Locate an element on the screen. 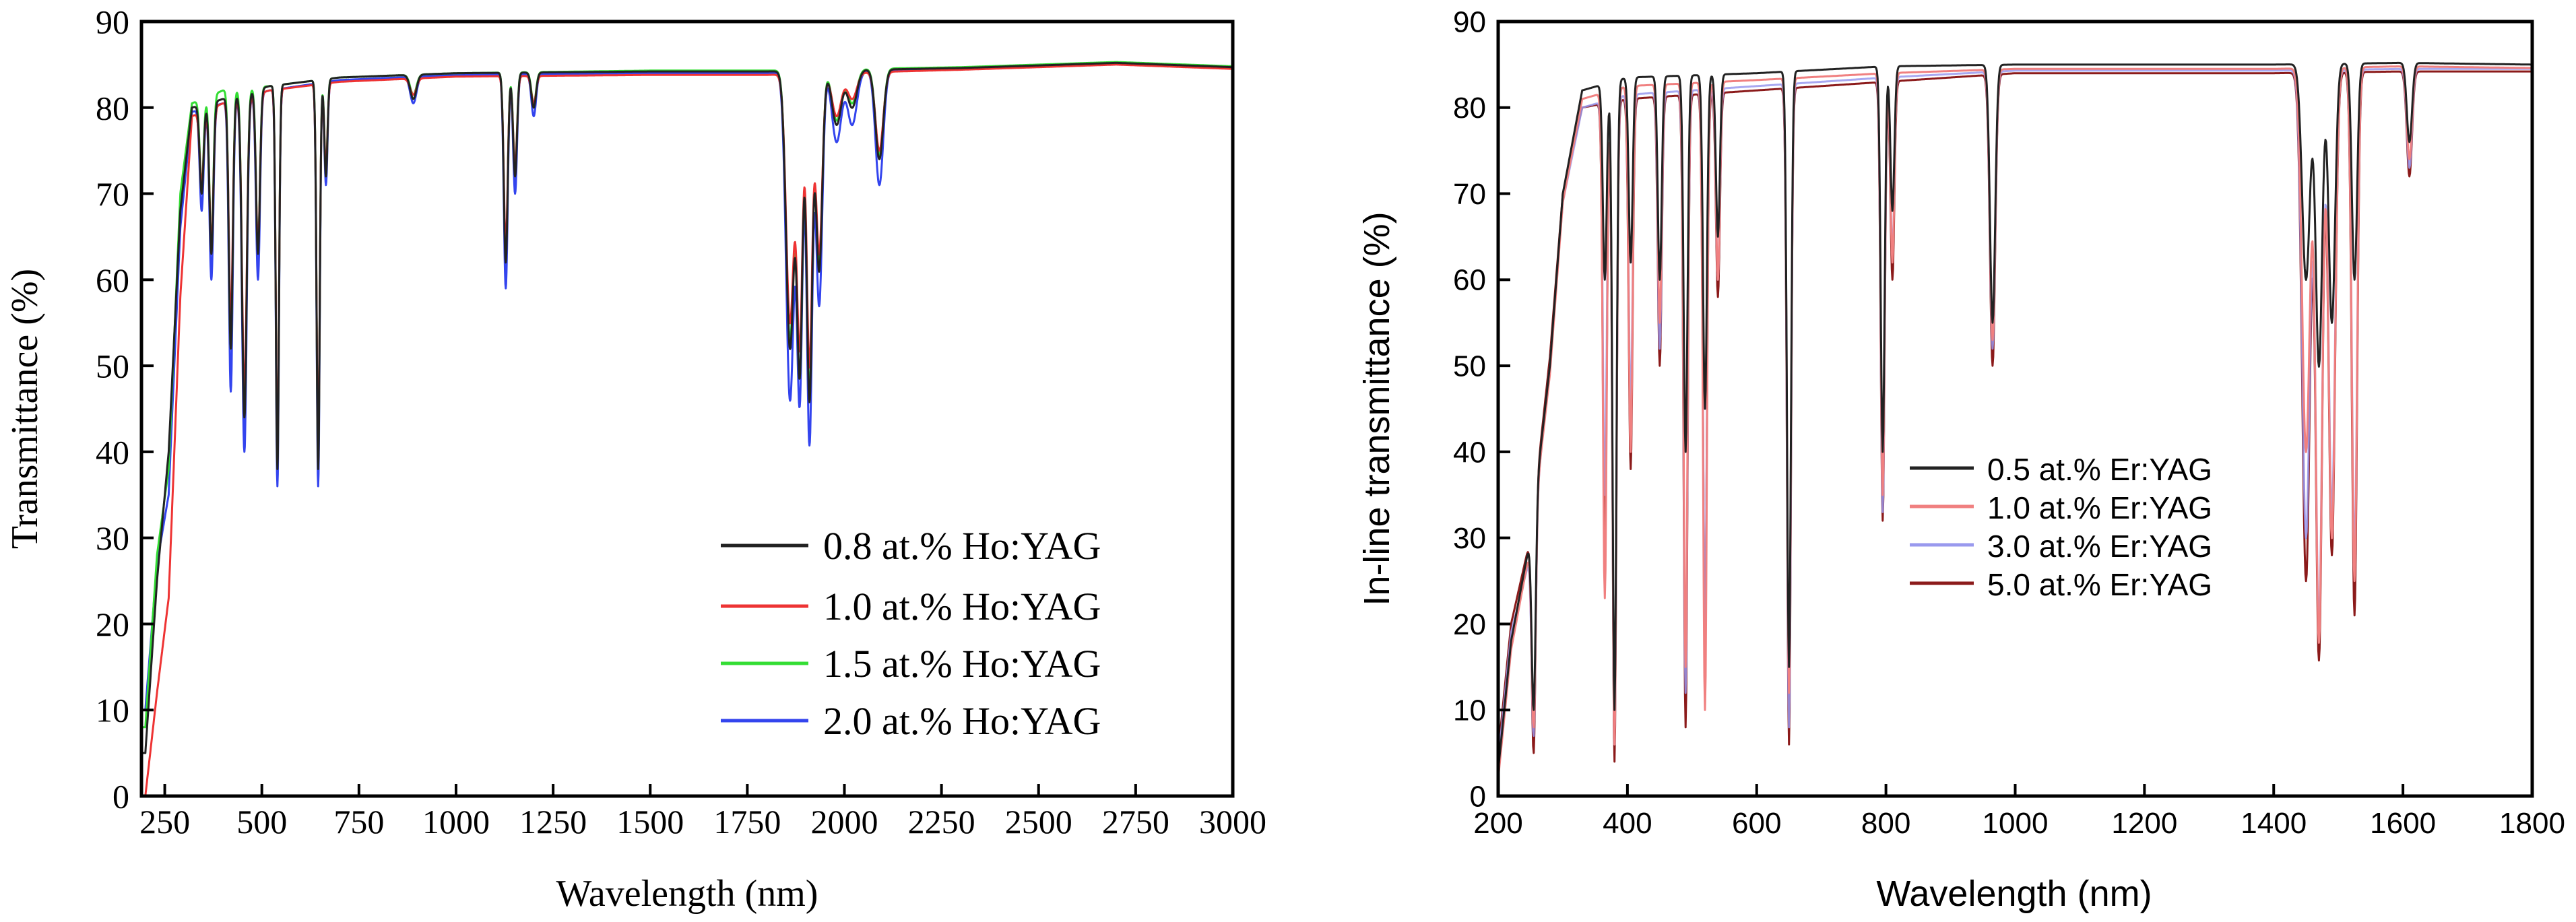  left-y-tick-label: 50 is located at coordinates (113, 366).